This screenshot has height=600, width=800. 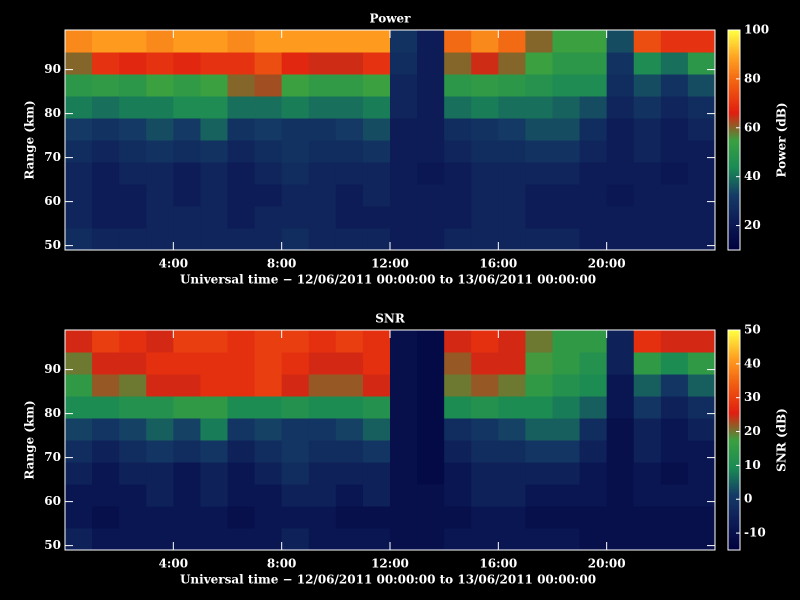 I want to click on y-tick-label: 90, so click(x=52, y=369).